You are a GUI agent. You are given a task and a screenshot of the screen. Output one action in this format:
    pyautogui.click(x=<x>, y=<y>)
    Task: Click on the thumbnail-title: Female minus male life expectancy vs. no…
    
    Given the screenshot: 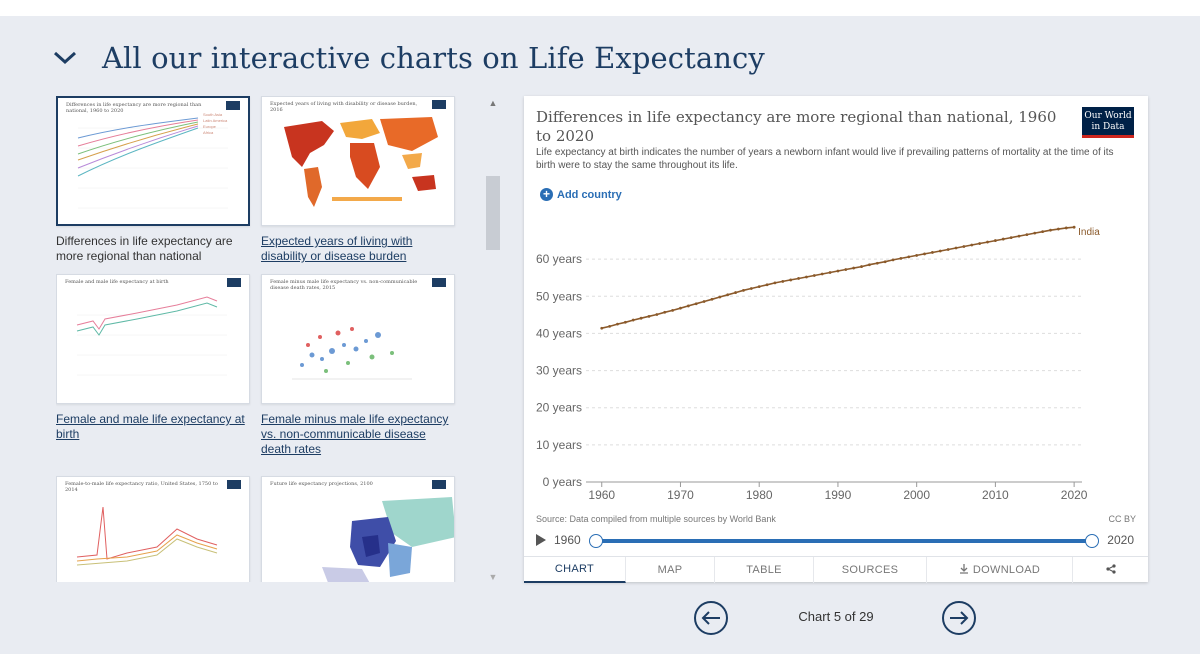 What is the action you would take?
    pyautogui.click(x=344, y=285)
    